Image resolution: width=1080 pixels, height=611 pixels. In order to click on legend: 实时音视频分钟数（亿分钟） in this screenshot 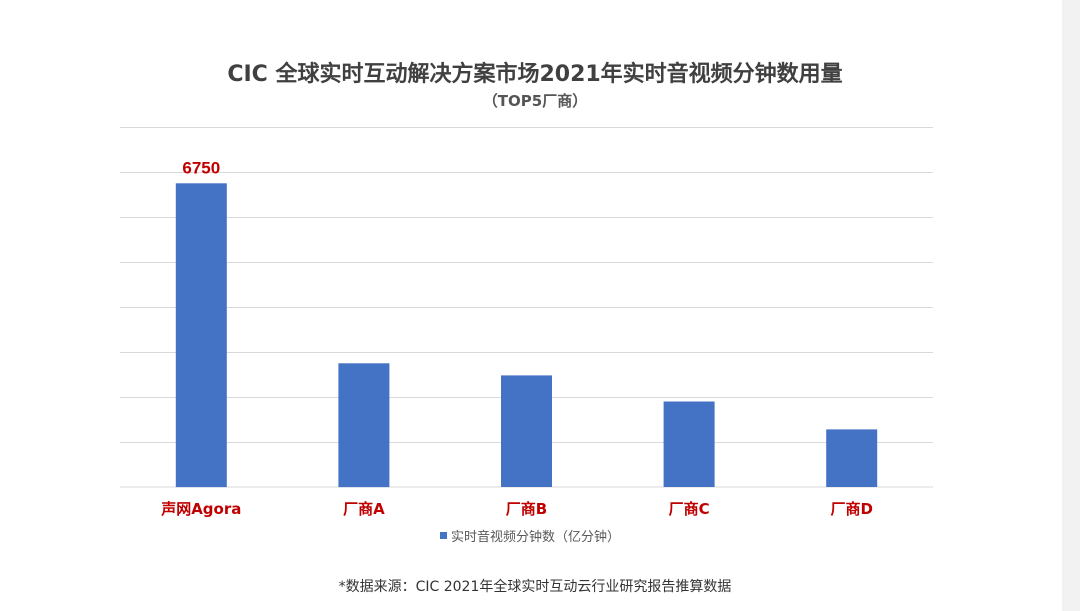, I will do `click(530, 535)`.